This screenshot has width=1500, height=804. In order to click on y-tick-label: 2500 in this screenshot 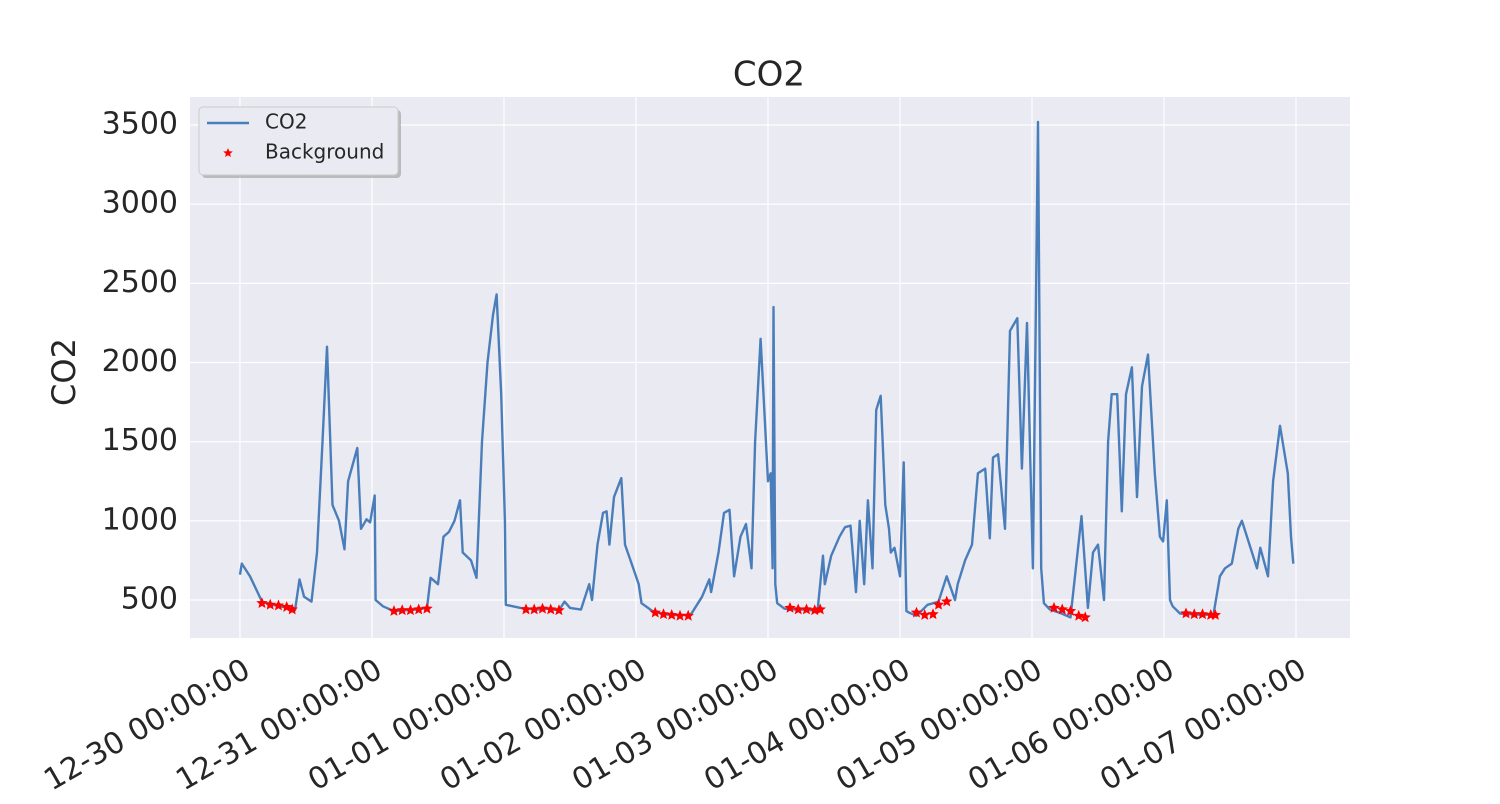, I will do `click(140, 282)`.